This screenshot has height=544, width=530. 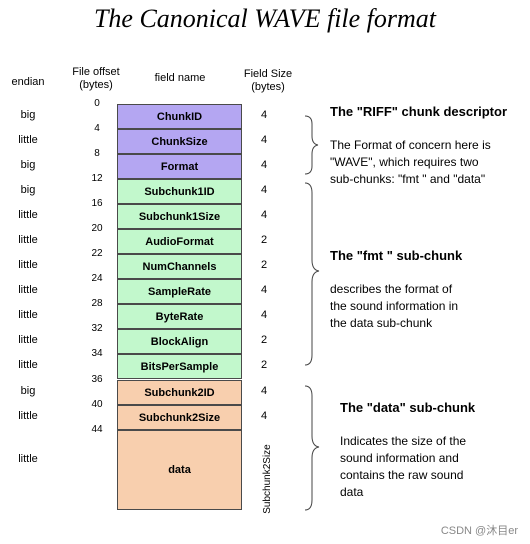 I want to click on field-format: Format, so click(x=179, y=166).